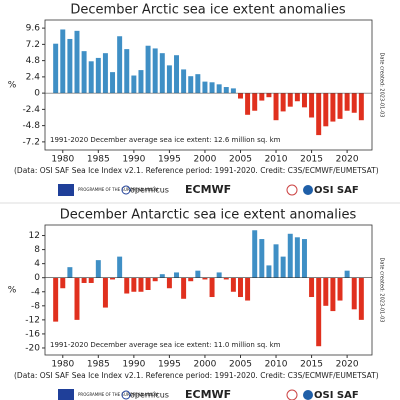 The width and height of the screenshot is (400, 400). Describe the element at coordinates (35, 292) in the screenshot. I see `y-tick-label: -4` at that location.